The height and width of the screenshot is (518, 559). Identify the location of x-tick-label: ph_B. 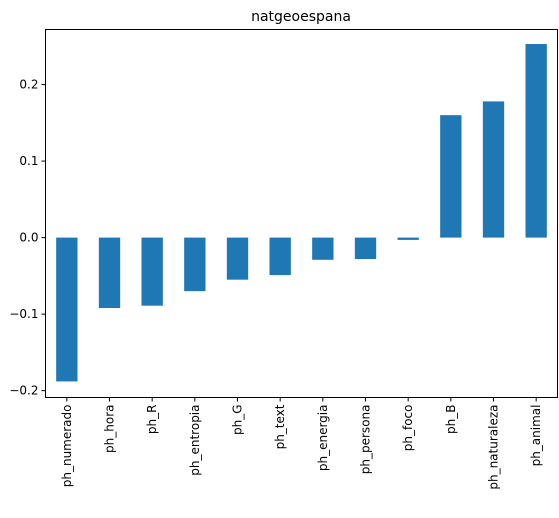
(451, 419).